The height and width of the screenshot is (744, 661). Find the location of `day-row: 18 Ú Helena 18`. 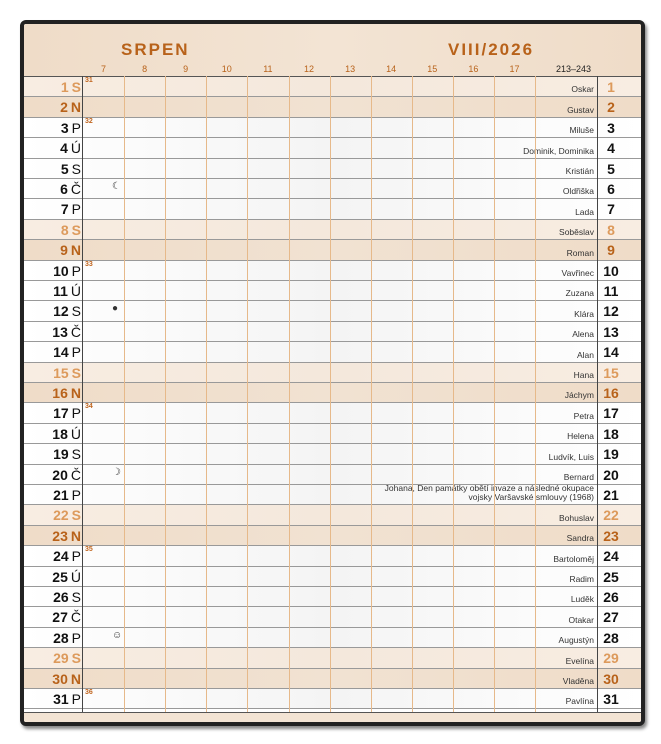

day-row: 18 Ú Helena 18 is located at coordinates (332, 434).